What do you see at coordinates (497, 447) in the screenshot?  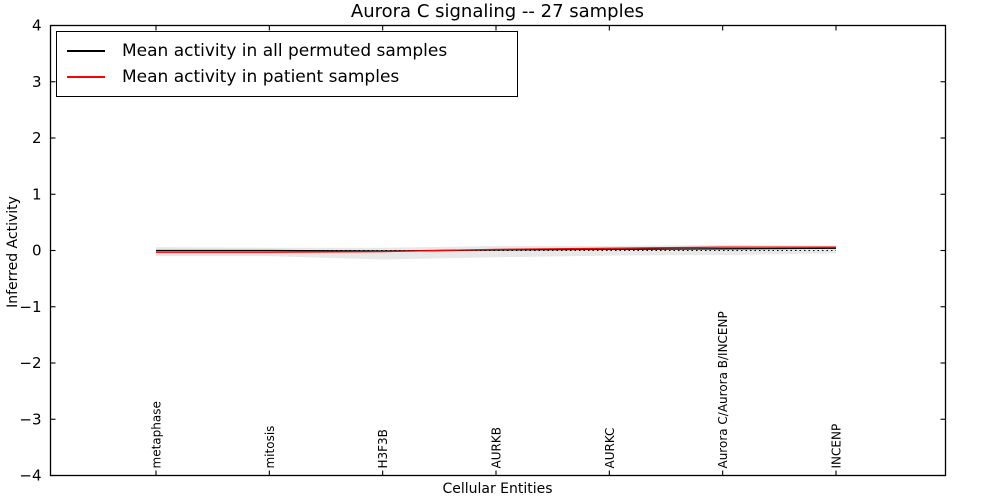 I see `x-tick-label: AURKB` at bounding box center [497, 447].